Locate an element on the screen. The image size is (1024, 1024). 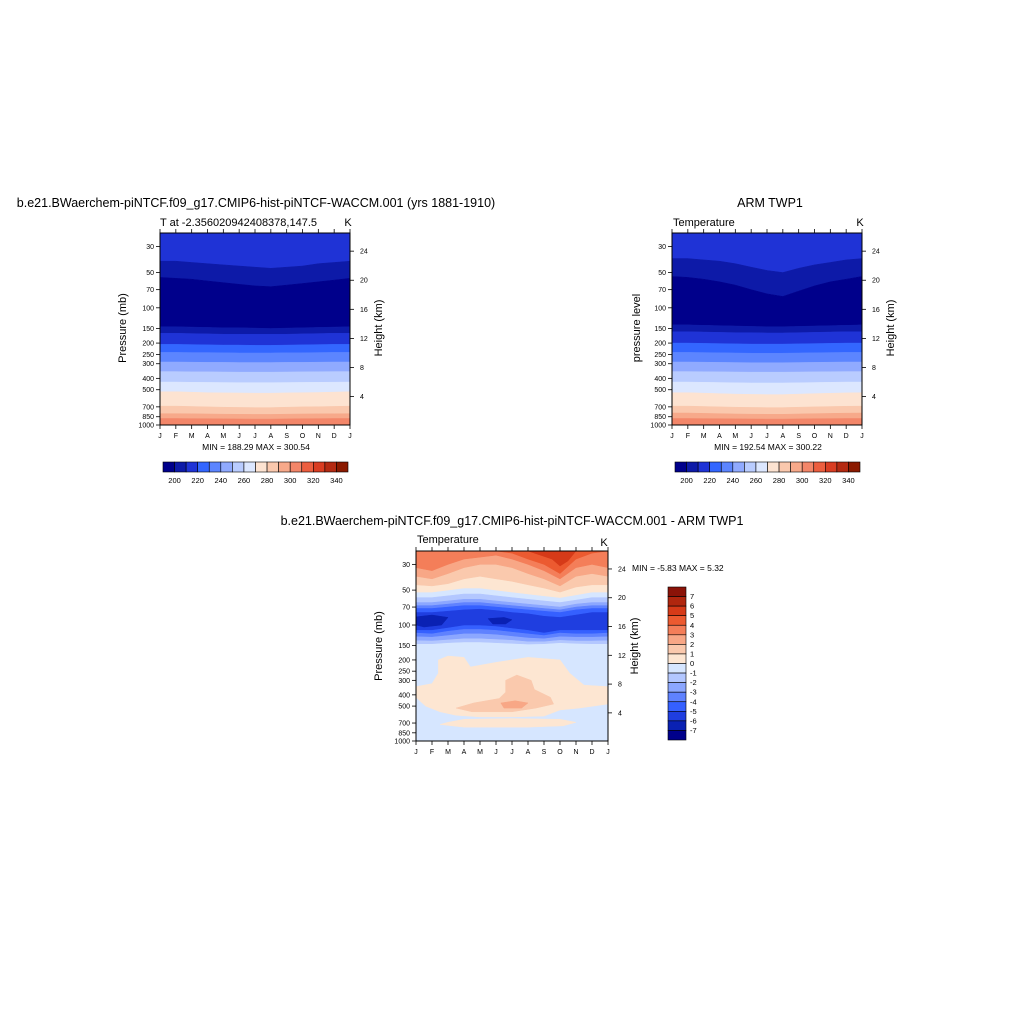
y-tick-label: 850 is located at coordinates (148, 417).